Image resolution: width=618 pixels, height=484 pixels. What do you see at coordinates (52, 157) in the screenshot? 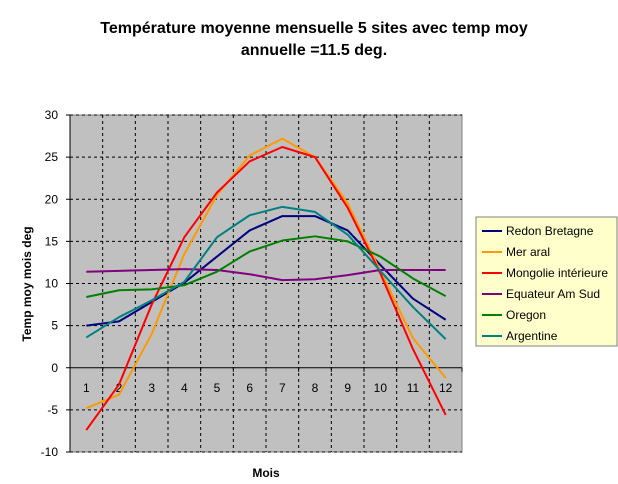
I see `y-tick-label: 25` at bounding box center [52, 157].